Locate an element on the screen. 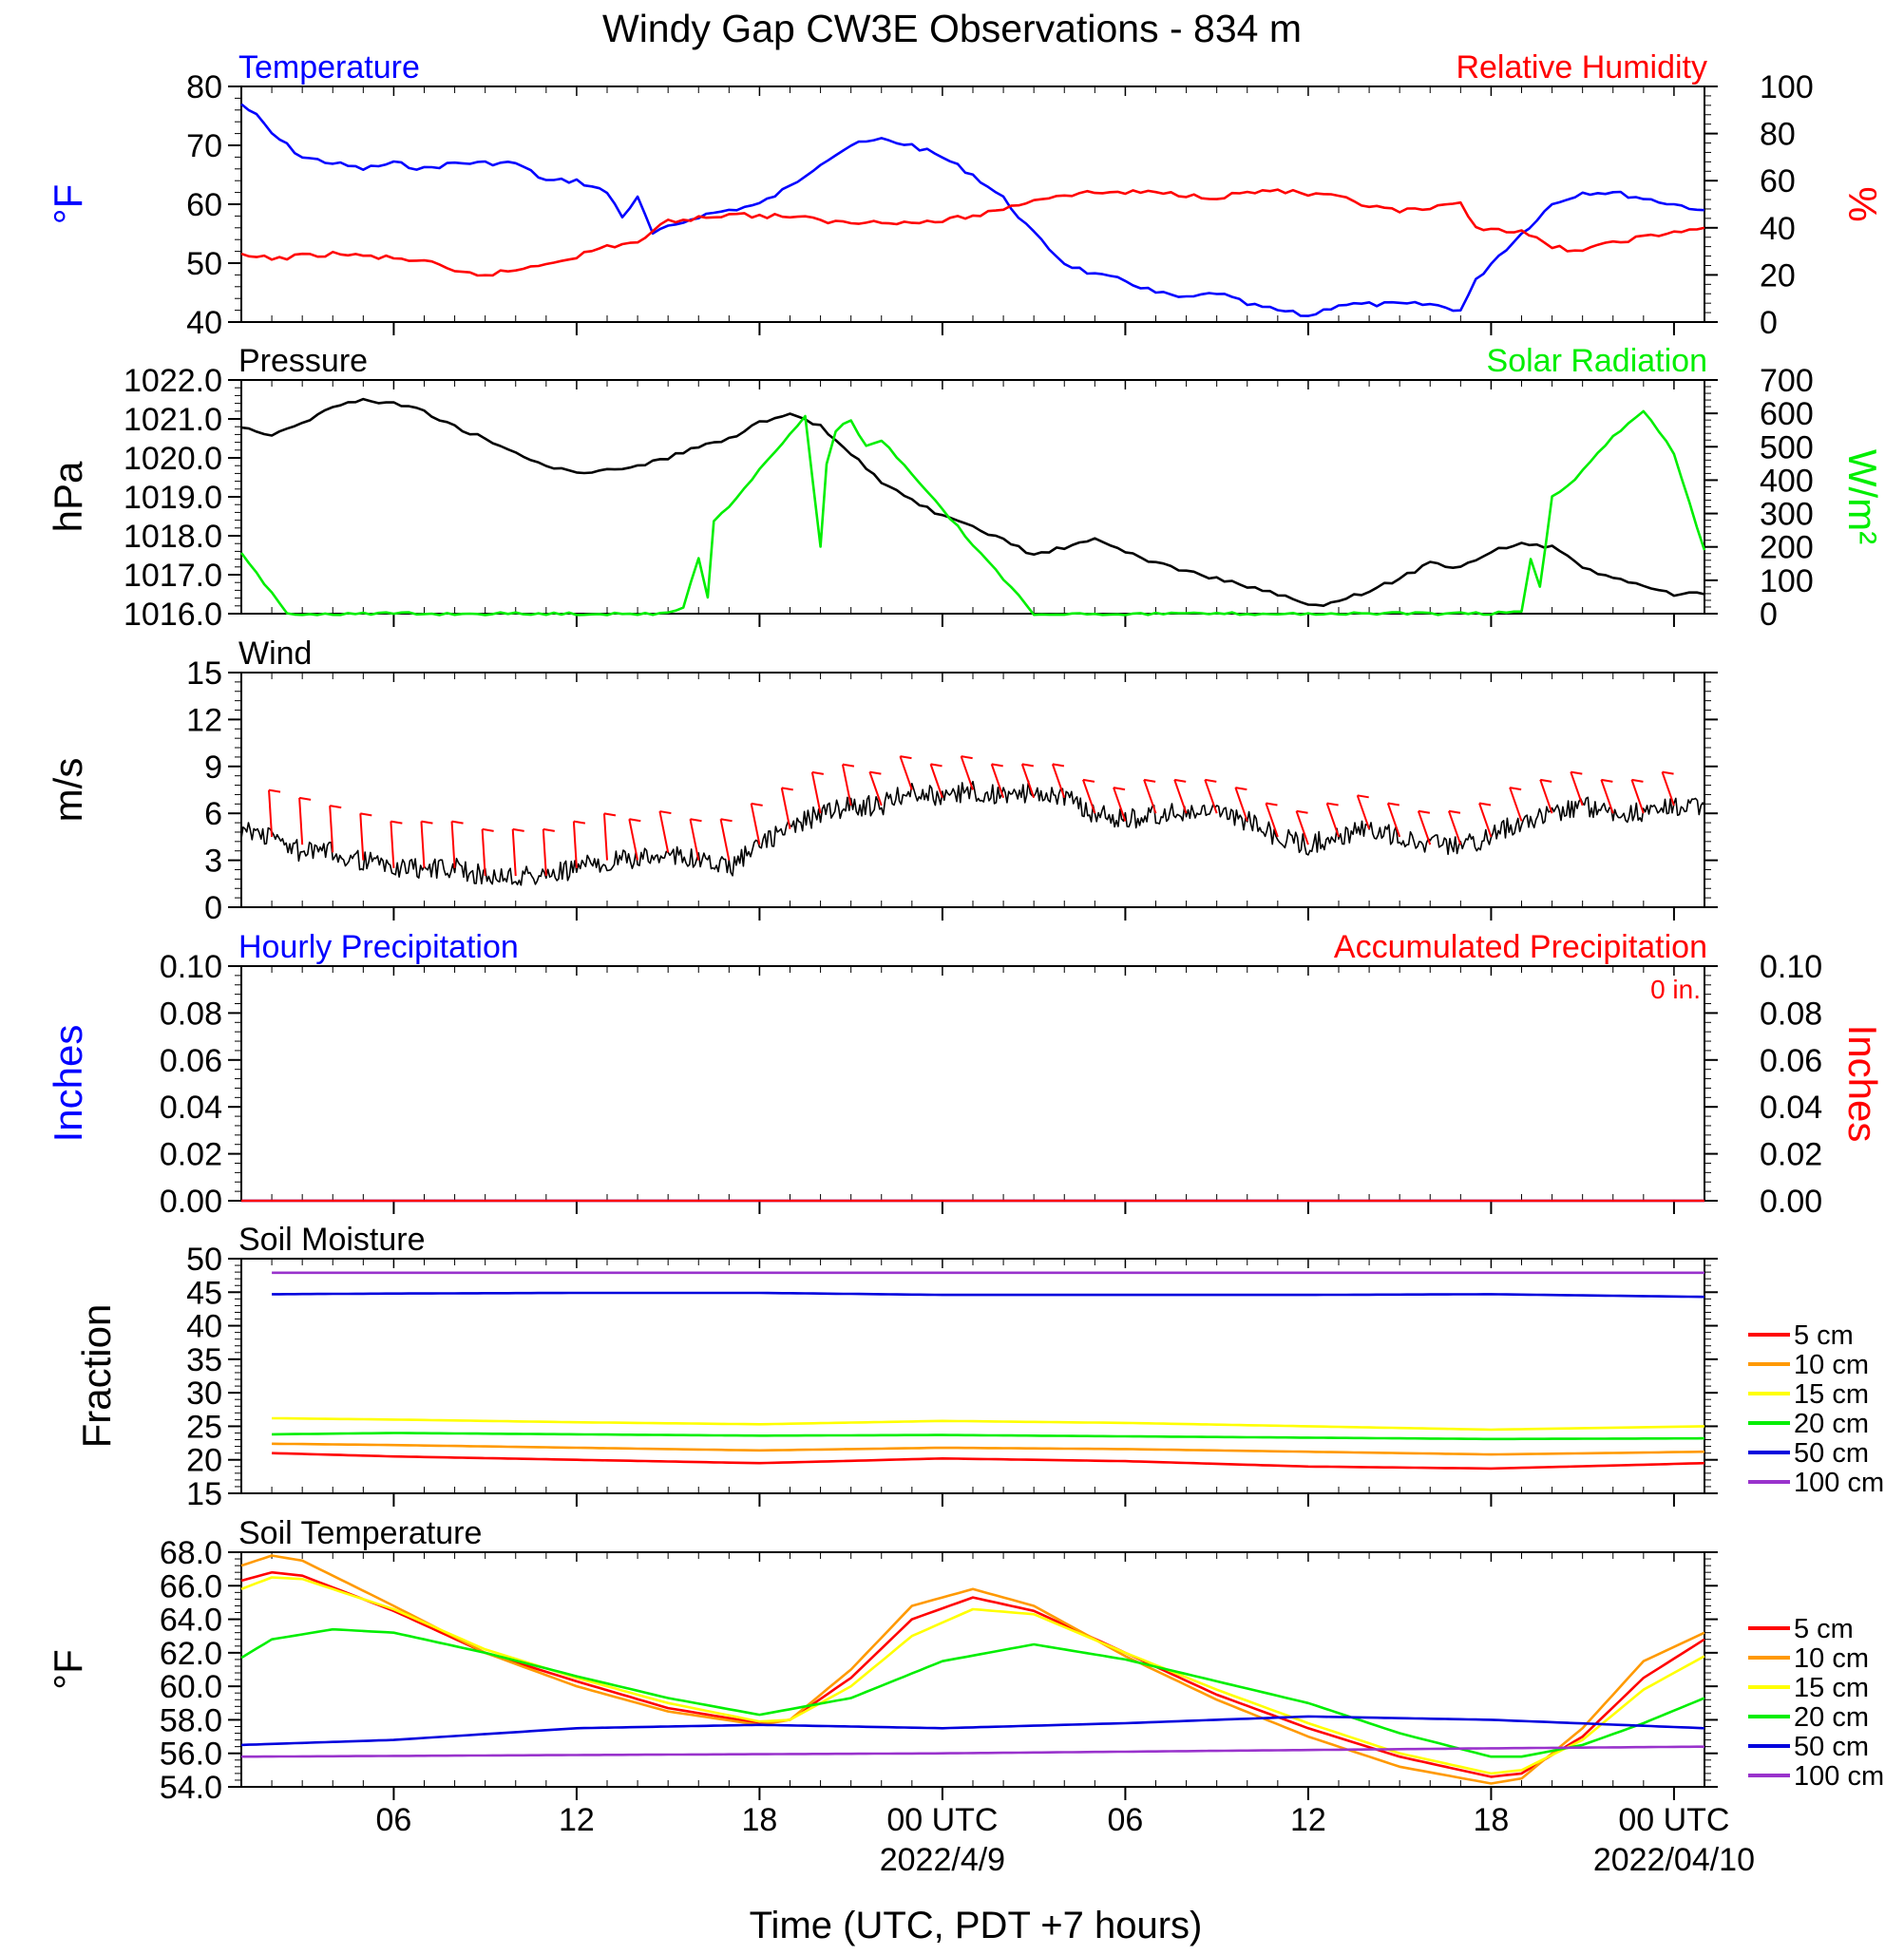 Image resolution: width=1904 pixels, height=1955 pixels. x-tick-label: 12 is located at coordinates (577, 1820).